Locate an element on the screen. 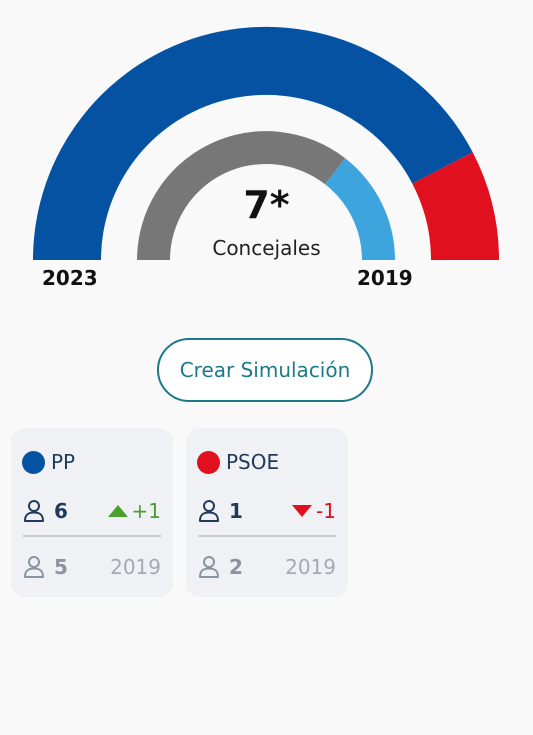  seat-change: +1 is located at coordinates (134, 511).